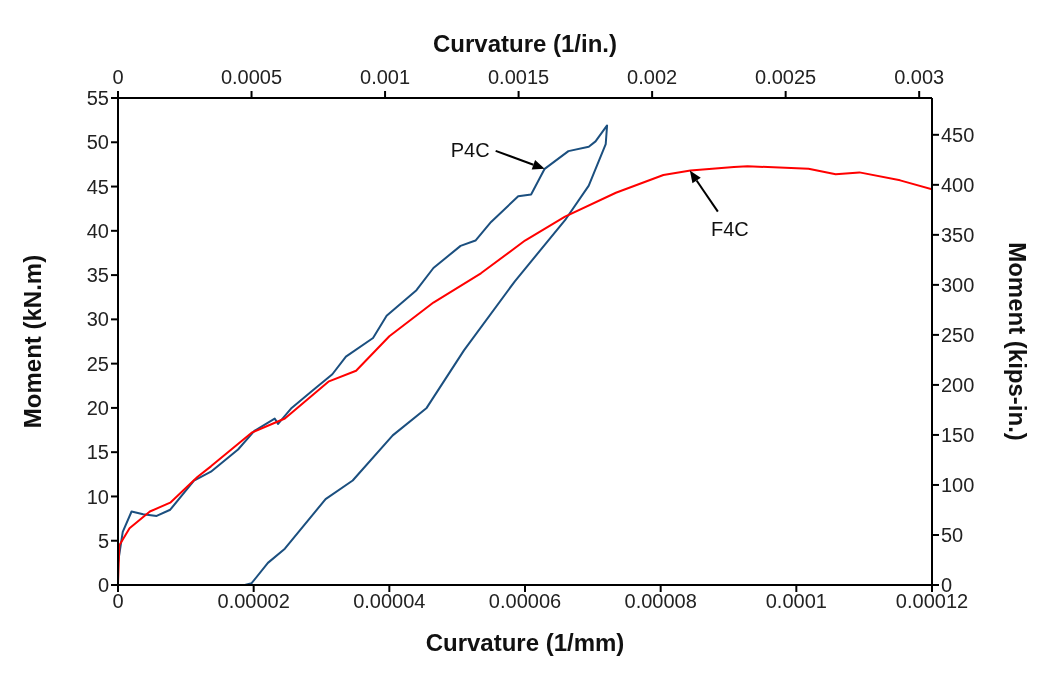 Image resolution: width=1050 pixels, height=683 pixels. What do you see at coordinates (519, 77) in the screenshot?
I see `x2-tick-label: 0.0015` at bounding box center [519, 77].